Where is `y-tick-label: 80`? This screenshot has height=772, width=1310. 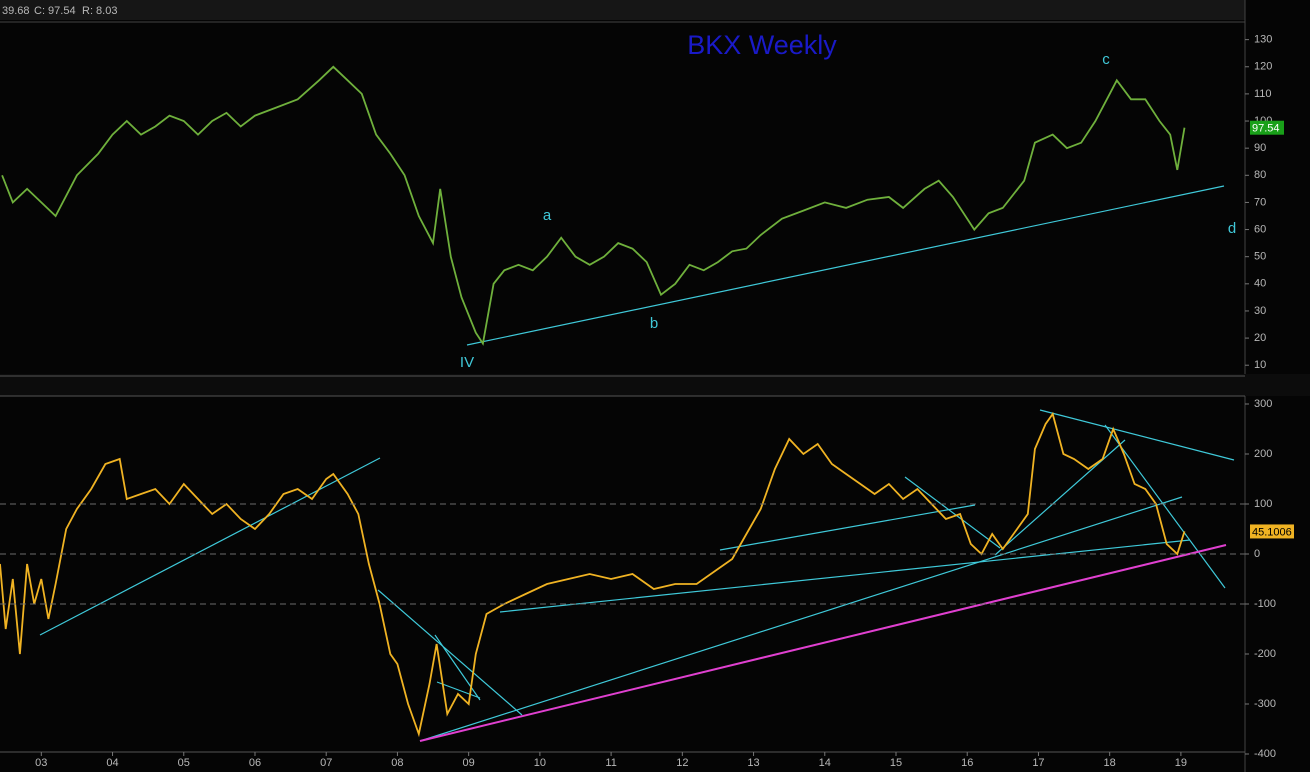
y-tick-label: 80 is located at coordinates (1260, 175).